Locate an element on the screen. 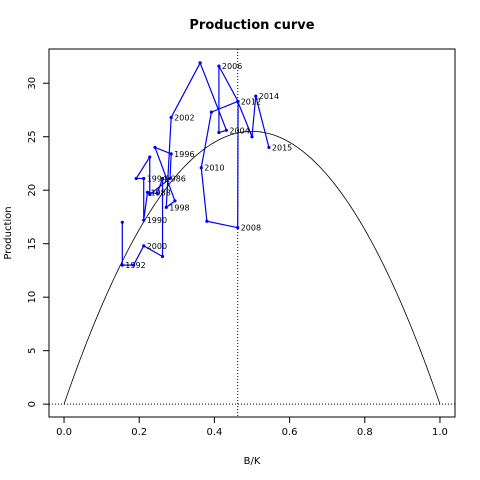 The height and width of the screenshot is (480, 480). x-tick-label: 0.0 is located at coordinates (64, 432).